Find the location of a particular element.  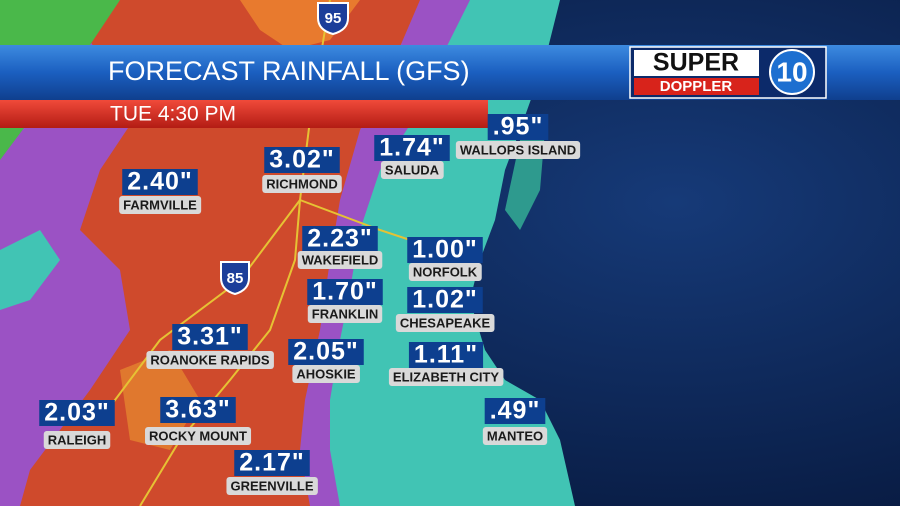

rainfall-value: 1.11" is located at coordinates (446, 355).